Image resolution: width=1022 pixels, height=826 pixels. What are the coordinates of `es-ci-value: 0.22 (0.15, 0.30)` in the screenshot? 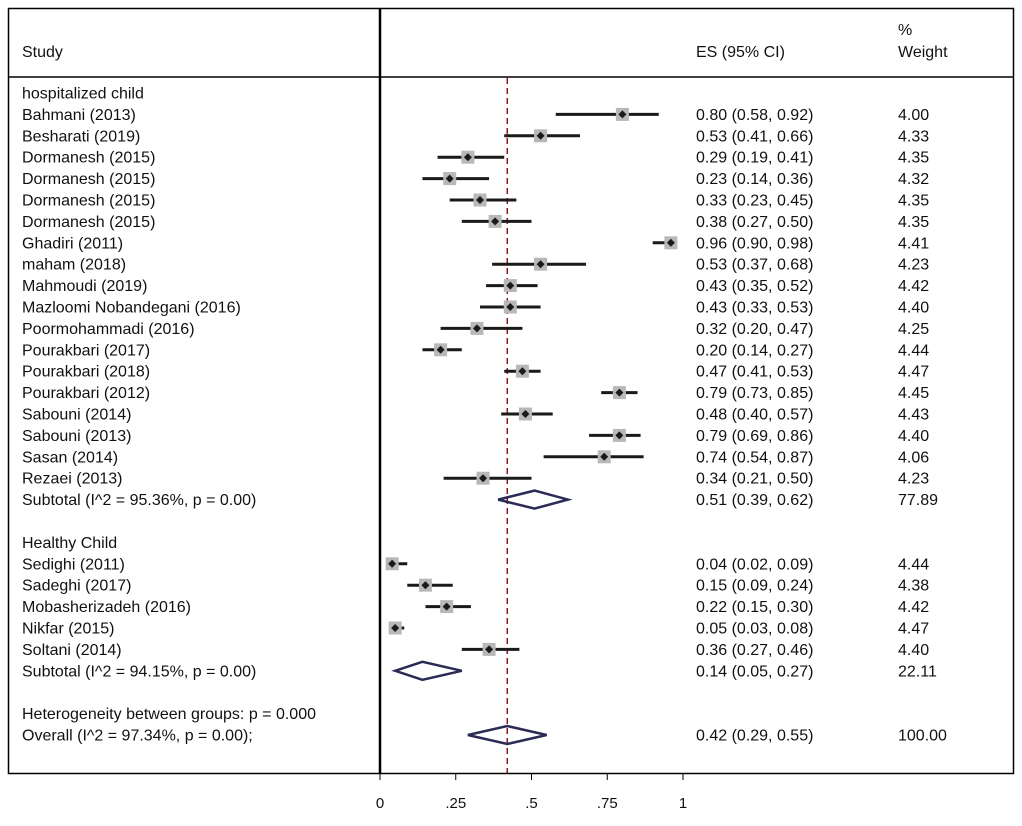 It's located at (754, 607).